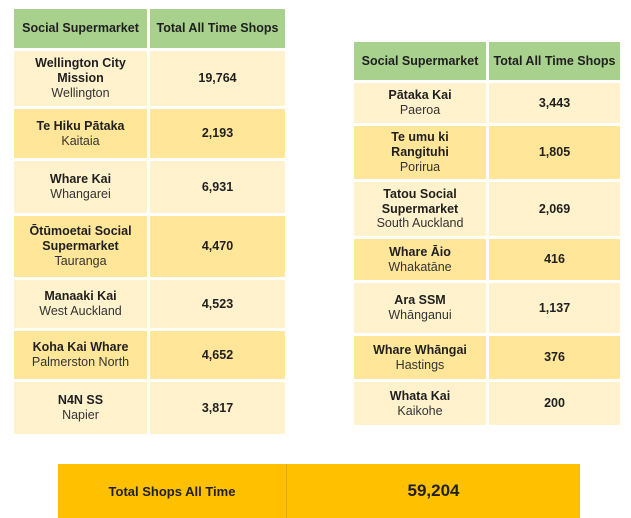 The width and height of the screenshot is (631, 518). What do you see at coordinates (420, 251) in the screenshot?
I see `supermarket-name: Whare Āio` at bounding box center [420, 251].